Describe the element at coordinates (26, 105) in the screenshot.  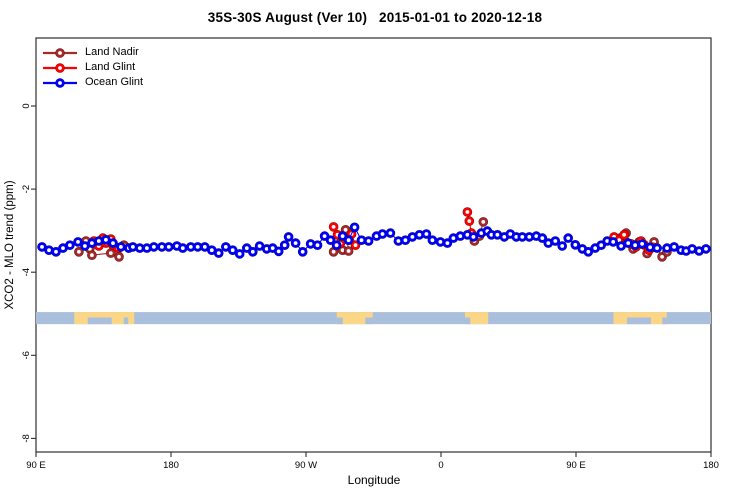
I see `y-tick-label: 0` at that location.